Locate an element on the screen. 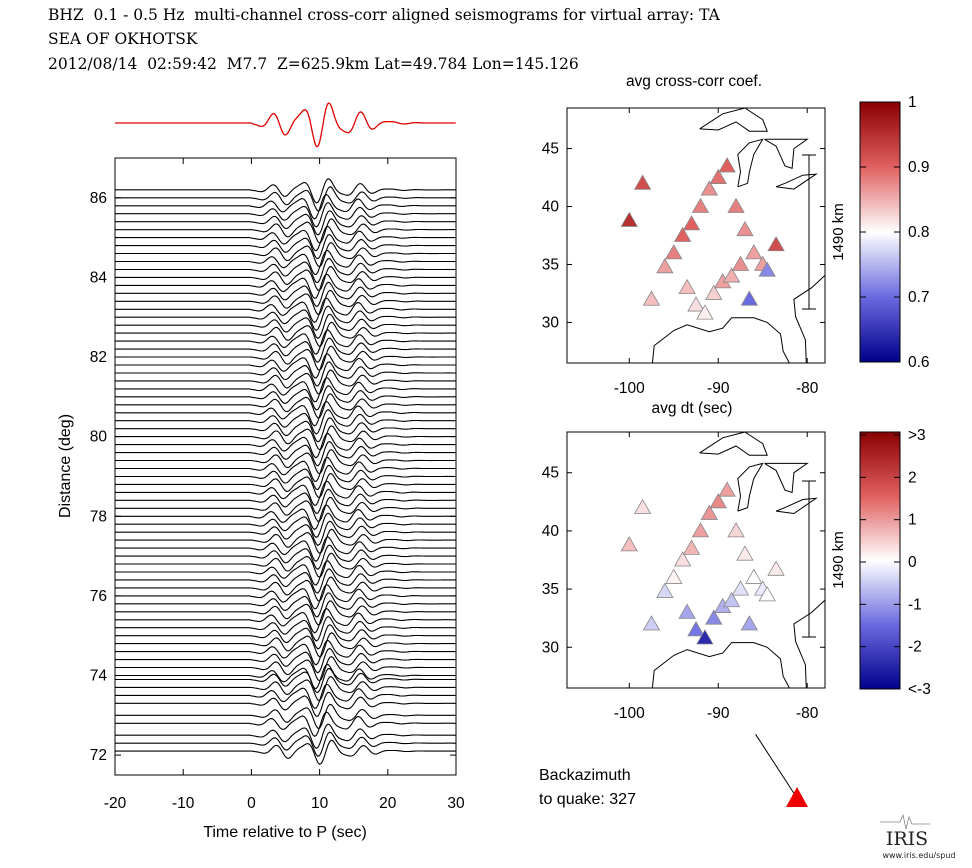 The height and width of the screenshot is (868, 972). x-tick-label: -80 is located at coordinates (807, 713).